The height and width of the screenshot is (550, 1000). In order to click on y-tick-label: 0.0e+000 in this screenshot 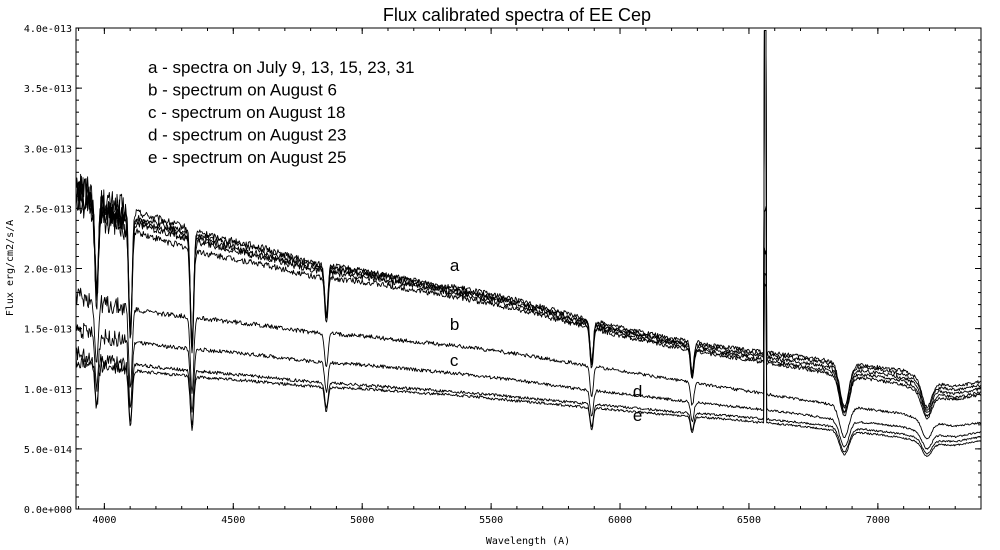, I will do `click(48, 510)`.